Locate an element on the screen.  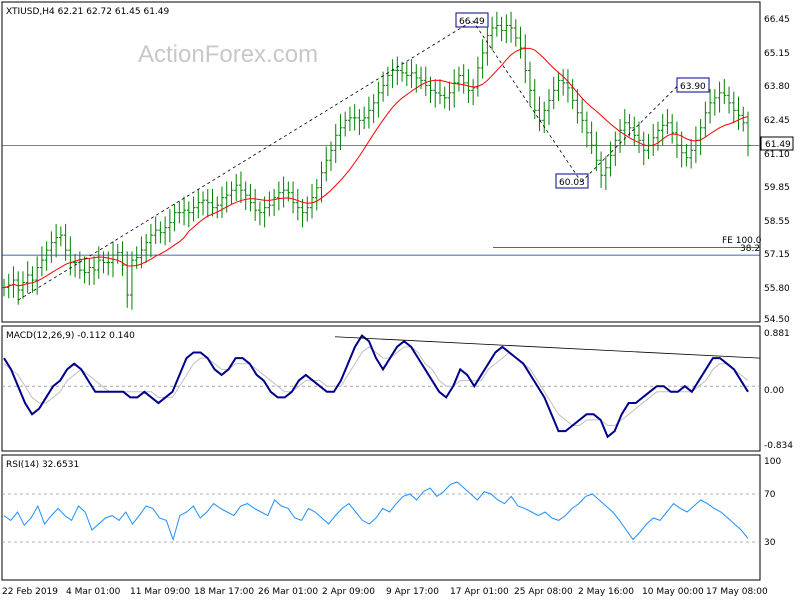
fibo-label-382: 38.2 is located at coordinates (750, 249).